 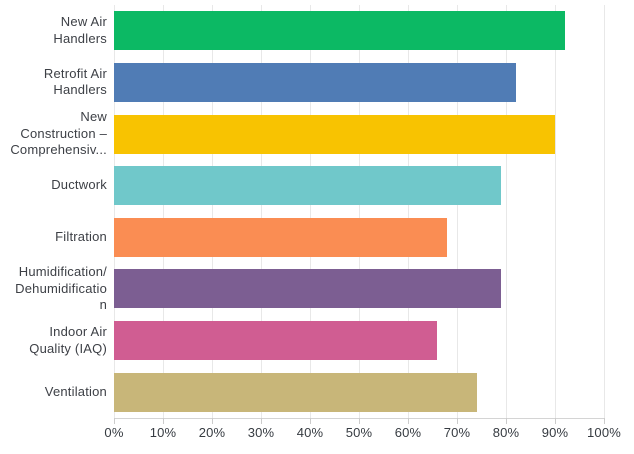 What do you see at coordinates (308, 186) in the screenshot?
I see `bar-ductwork` at bounding box center [308, 186].